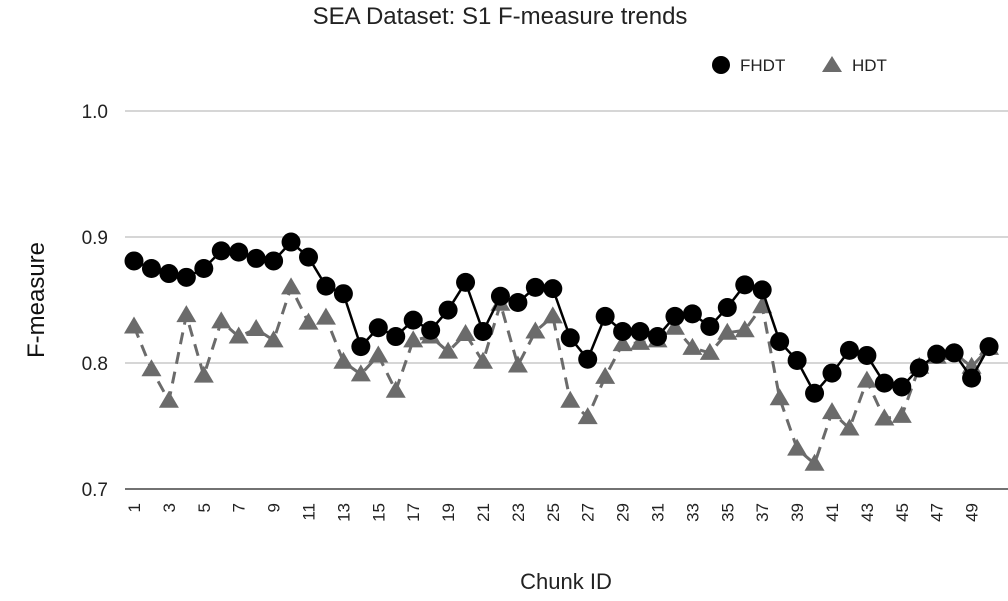  What do you see at coordinates (588, 512) in the screenshot?
I see `x-tick-label: 27` at bounding box center [588, 512].